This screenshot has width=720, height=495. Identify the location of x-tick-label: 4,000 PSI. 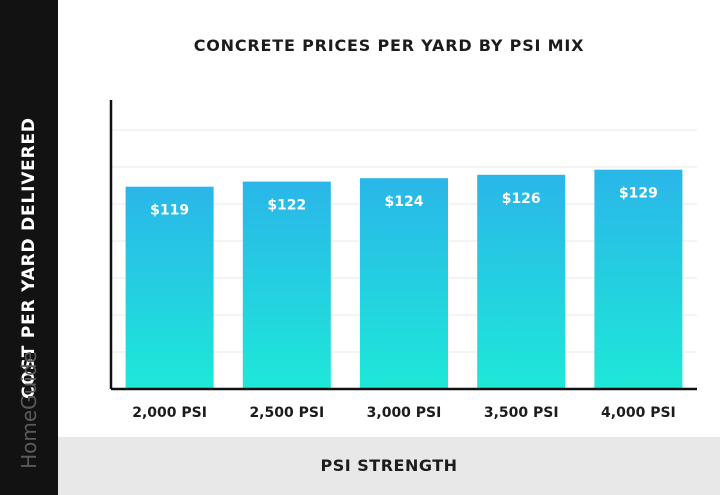
(638, 413).